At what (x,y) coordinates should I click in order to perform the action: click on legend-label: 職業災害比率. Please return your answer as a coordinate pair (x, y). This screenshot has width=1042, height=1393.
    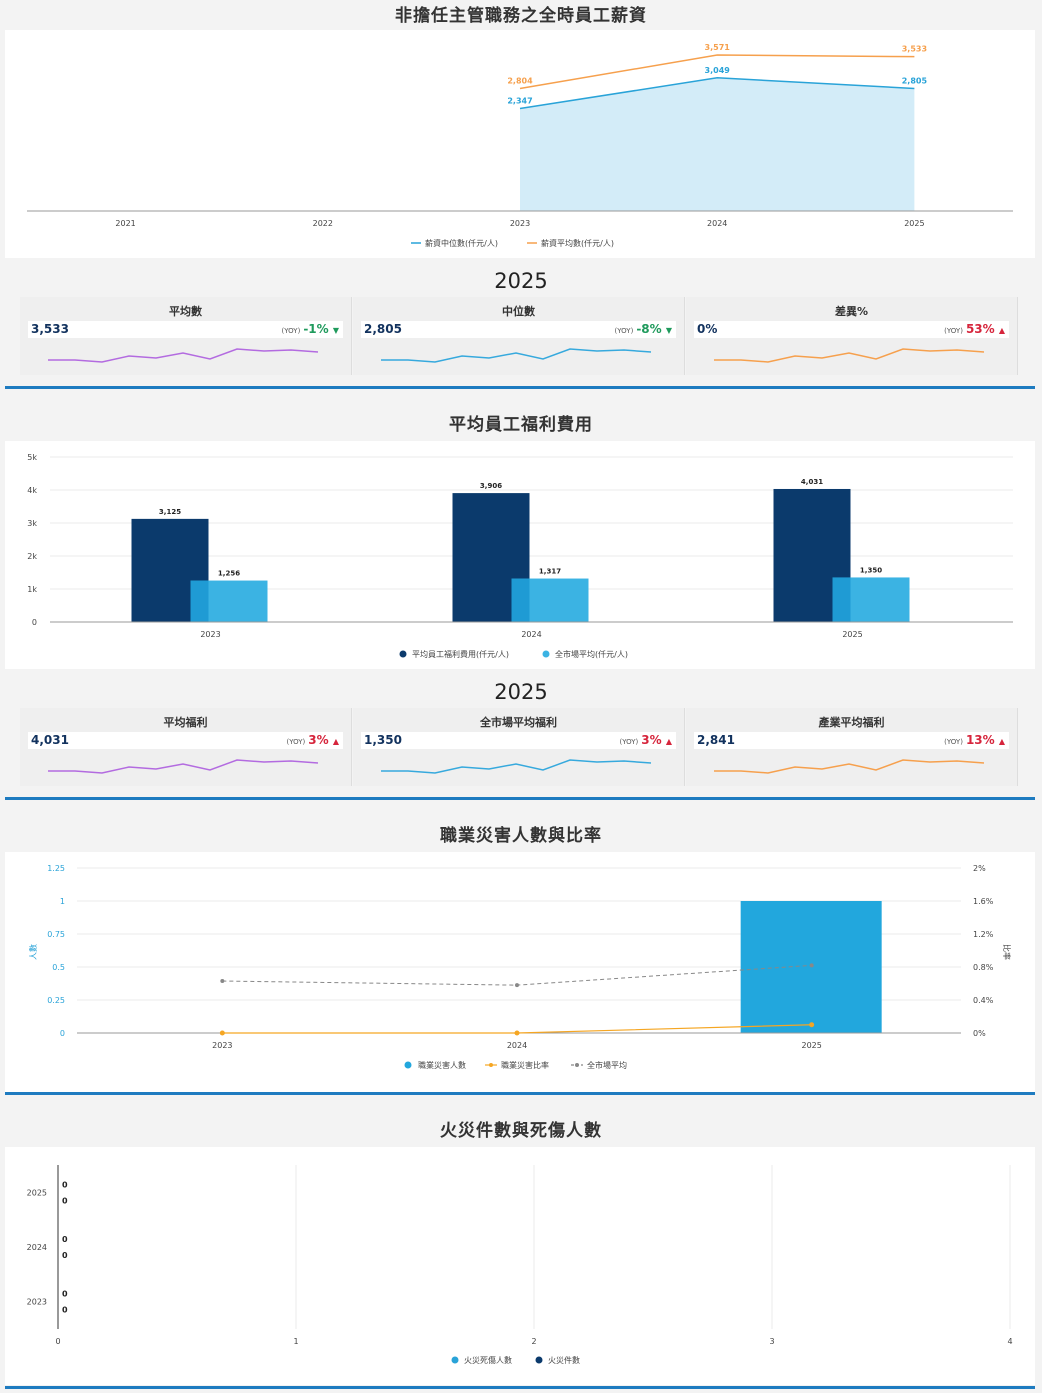
    Looking at the image, I should click on (525, 1065).